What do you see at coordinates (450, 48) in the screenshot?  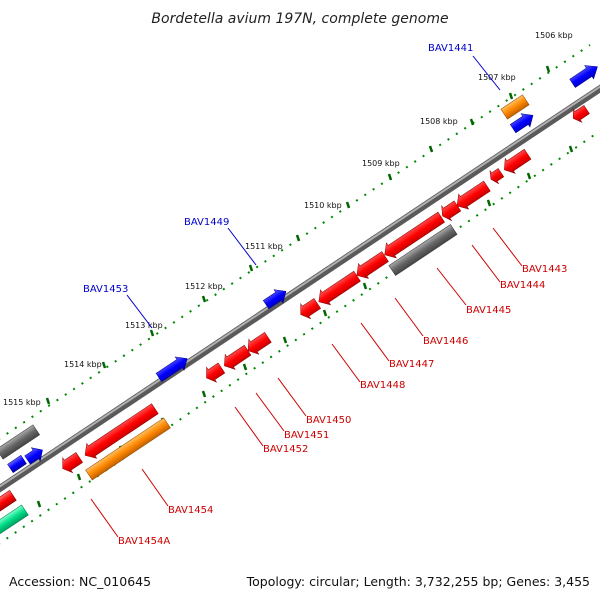 I see `gene-label-forward: BAV1441` at bounding box center [450, 48].